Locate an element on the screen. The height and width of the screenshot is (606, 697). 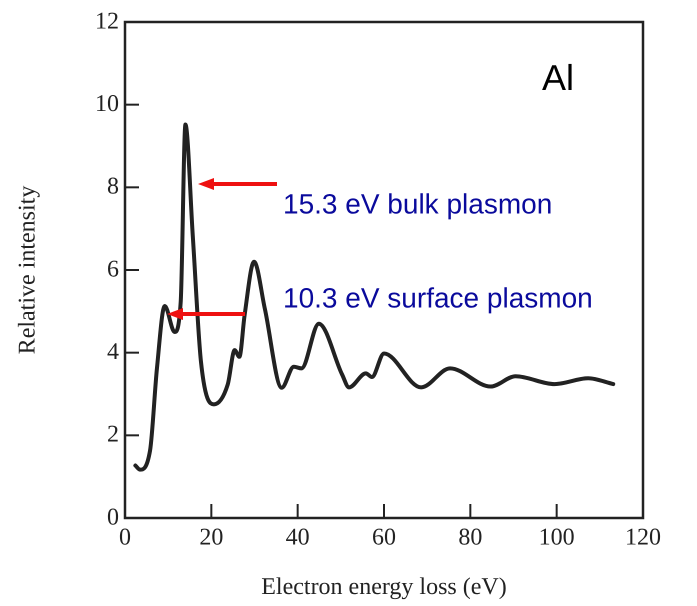
y-tick-label: 8 is located at coordinates (113, 187).